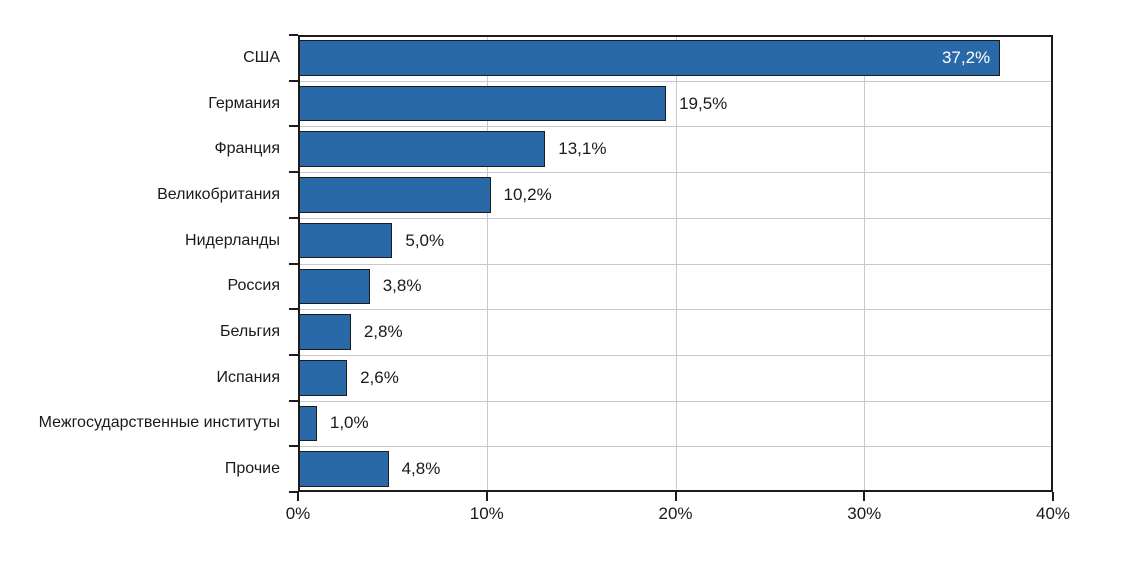 This screenshot has width=1133, height=571. What do you see at coordinates (140, 58) in the screenshot?
I see `category-label: США` at bounding box center [140, 58].